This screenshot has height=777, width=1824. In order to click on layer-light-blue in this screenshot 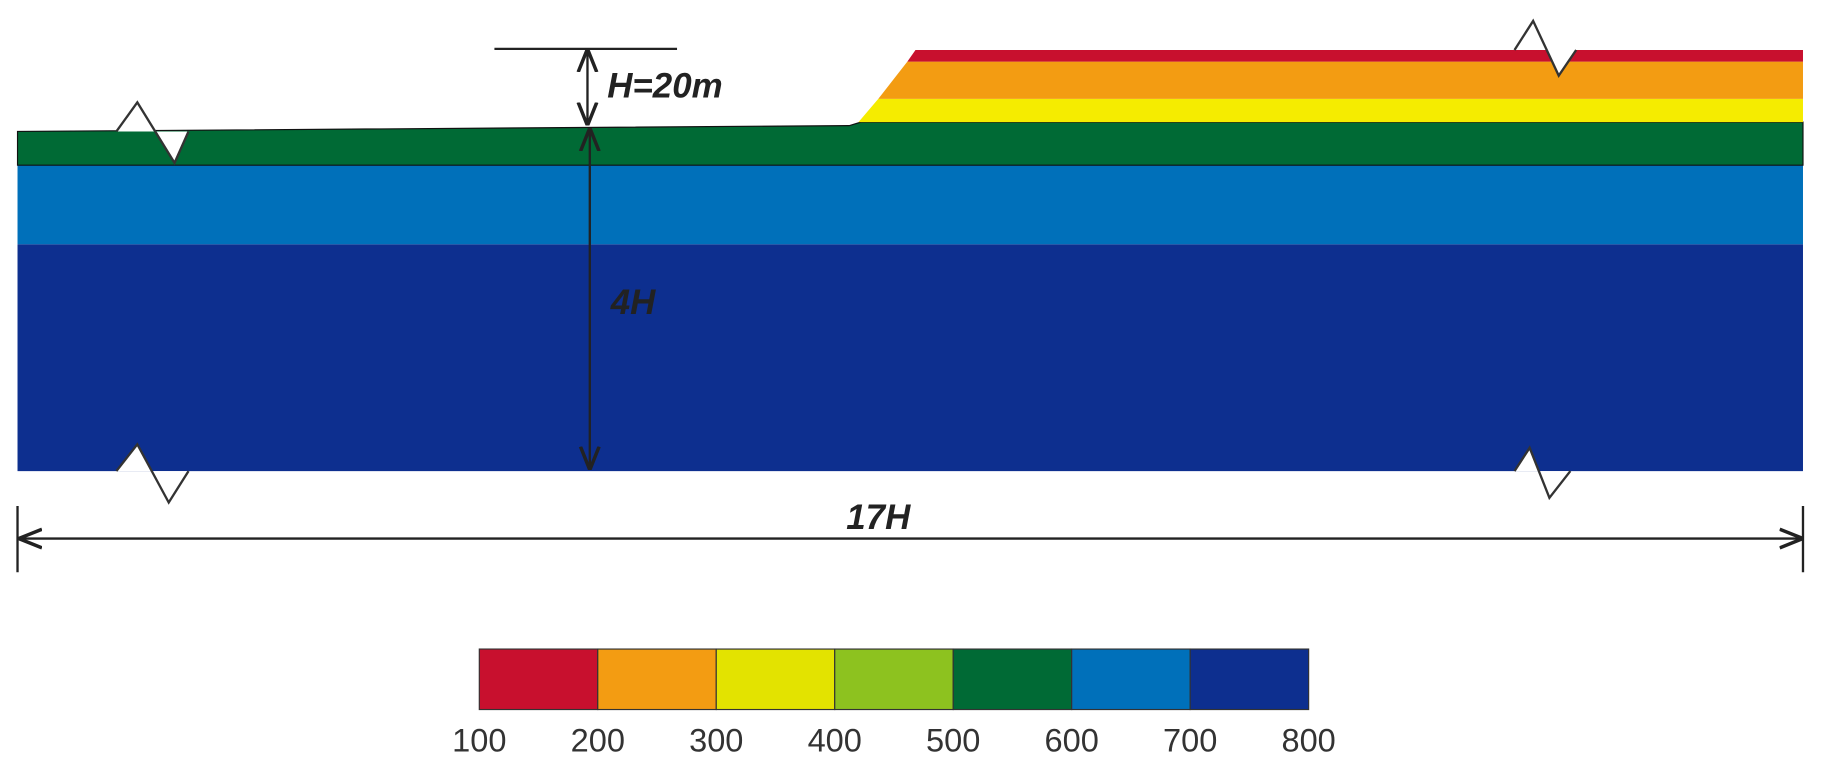, I will do `click(910, 205)`.